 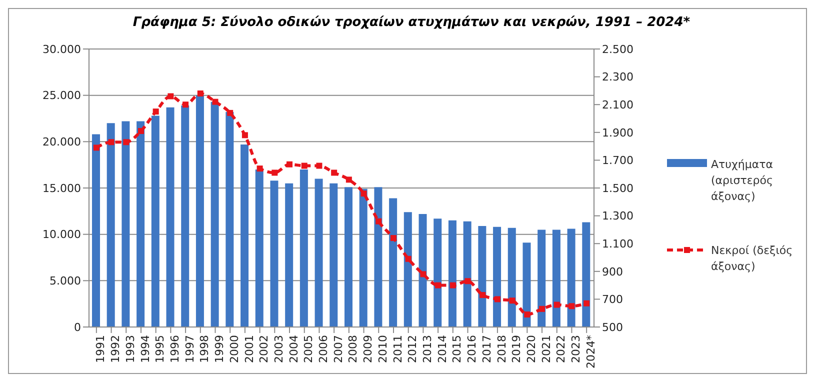 What do you see at coordinates (517, 349) in the screenshot?
I see `x-tick-label: 2019` at bounding box center [517, 349].